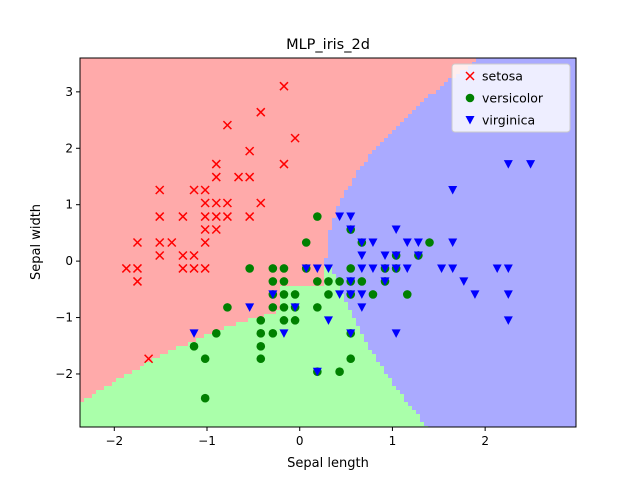 The image size is (640, 480). I want to click on legend-label: setosa, so click(502, 76).